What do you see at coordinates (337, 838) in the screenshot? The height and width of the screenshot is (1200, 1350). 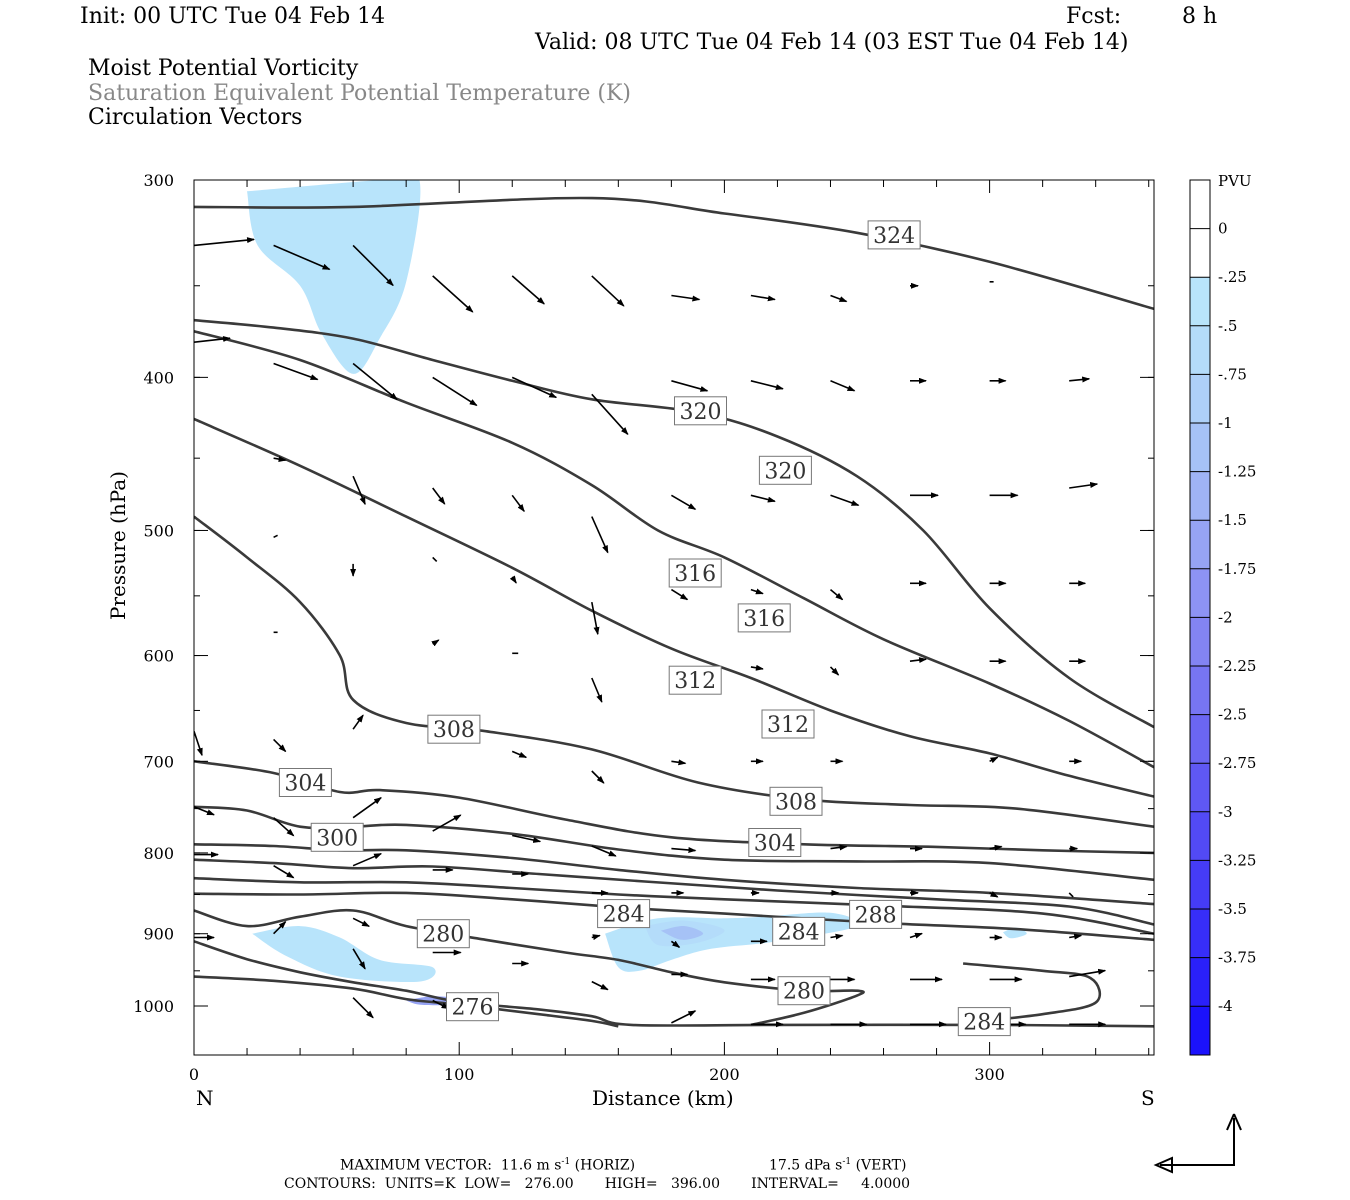 I see `contour-label-11: 300` at bounding box center [337, 838].